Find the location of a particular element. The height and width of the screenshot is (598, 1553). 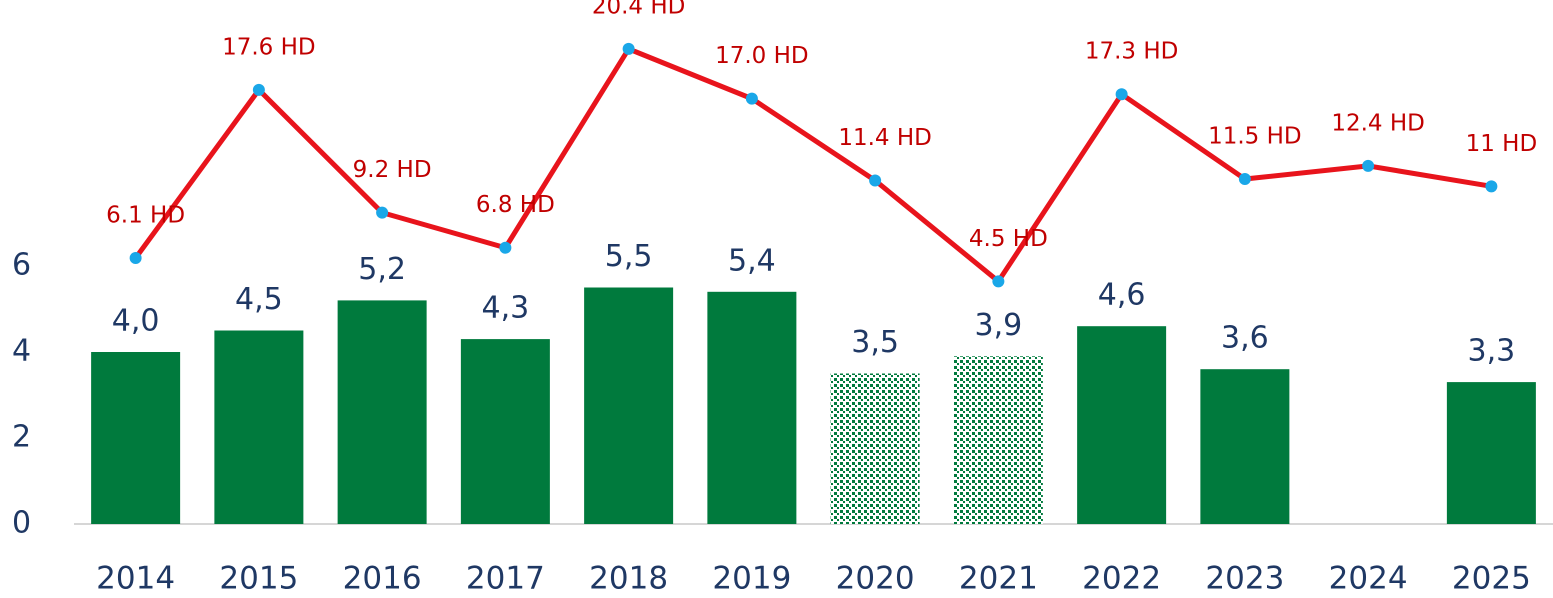

x-tick-label: 2021 is located at coordinates (998, 579).